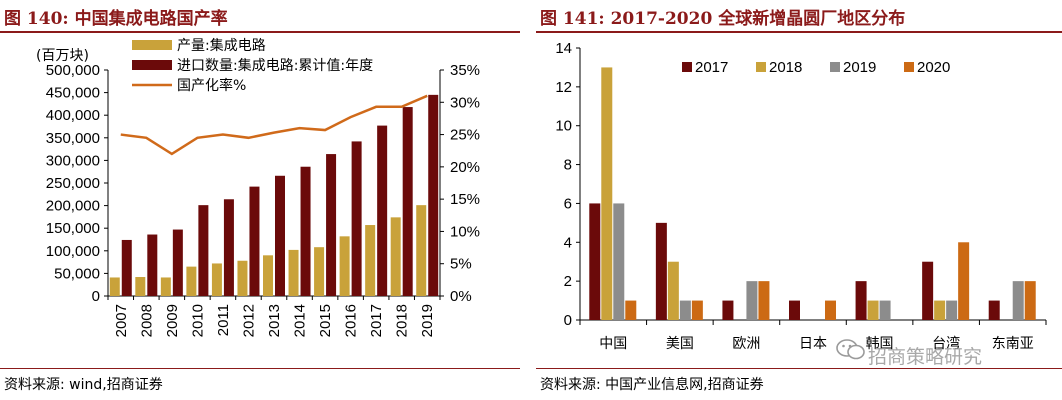 This screenshot has height=400, width=1062. What do you see at coordinates (568, 203) in the screenshot?
I see `y-tick-label: 6` at bounding box center [568, 203].